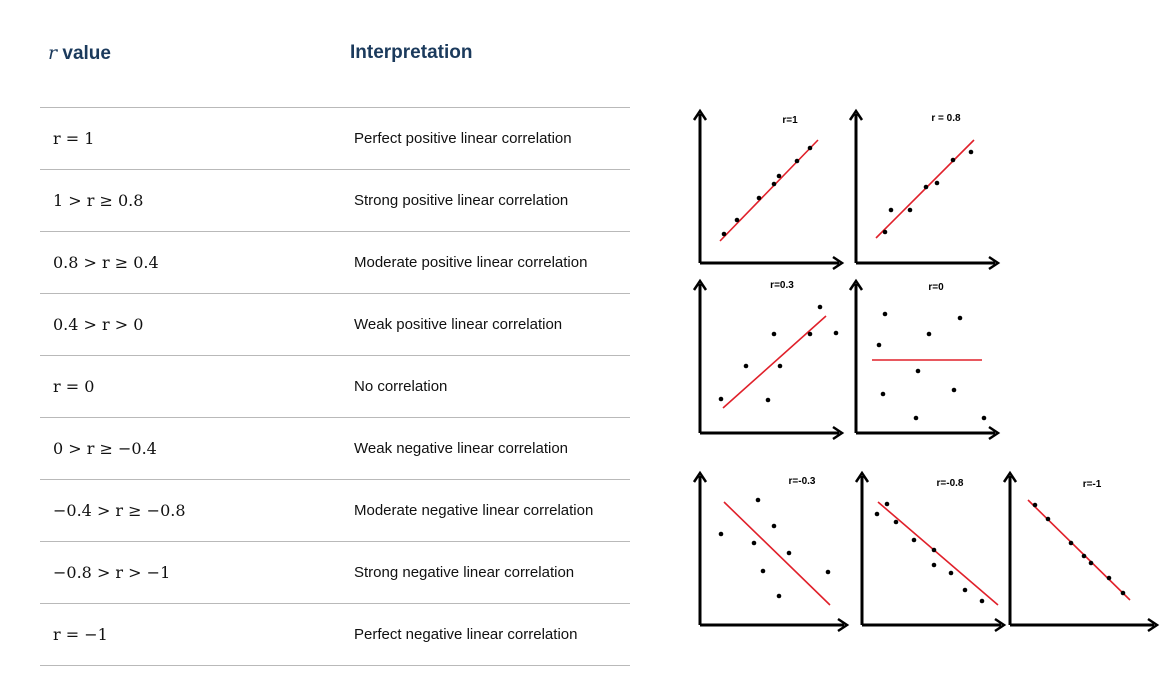 This screenshot has width=1176, height=692. Describe the element at coordinates (492, 386) in the screenshot. I see `interpretation-cell: No correlation` at that location.